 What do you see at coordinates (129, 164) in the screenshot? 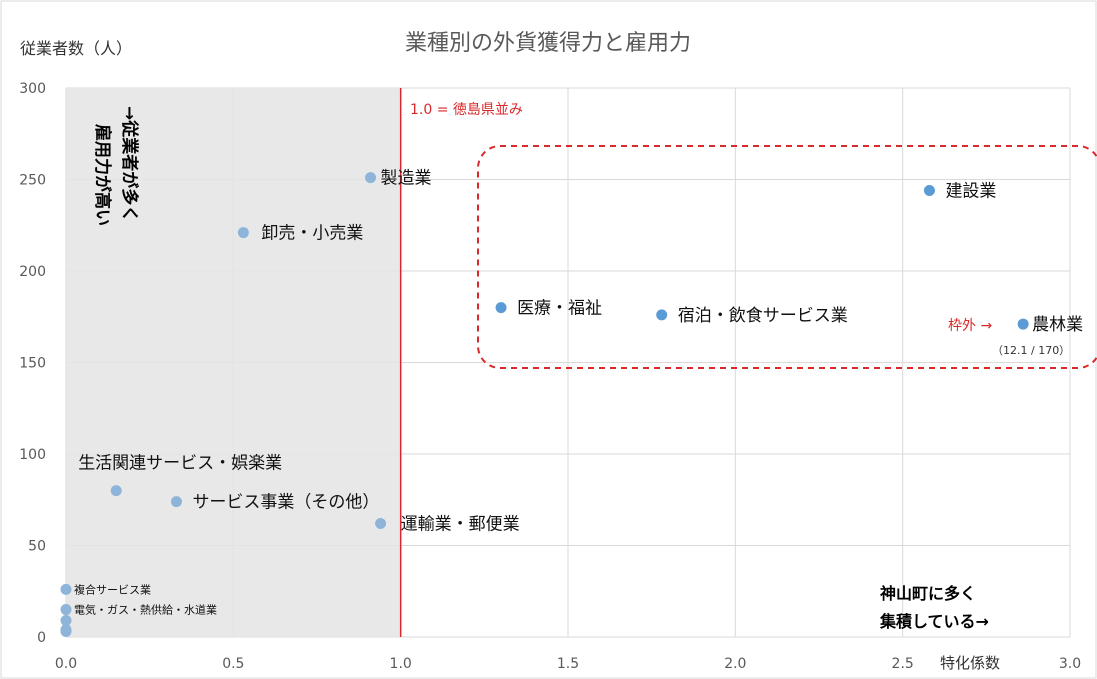
I see `vertical-note-col1: →従業者が多く` at bounding box center [129, 164].